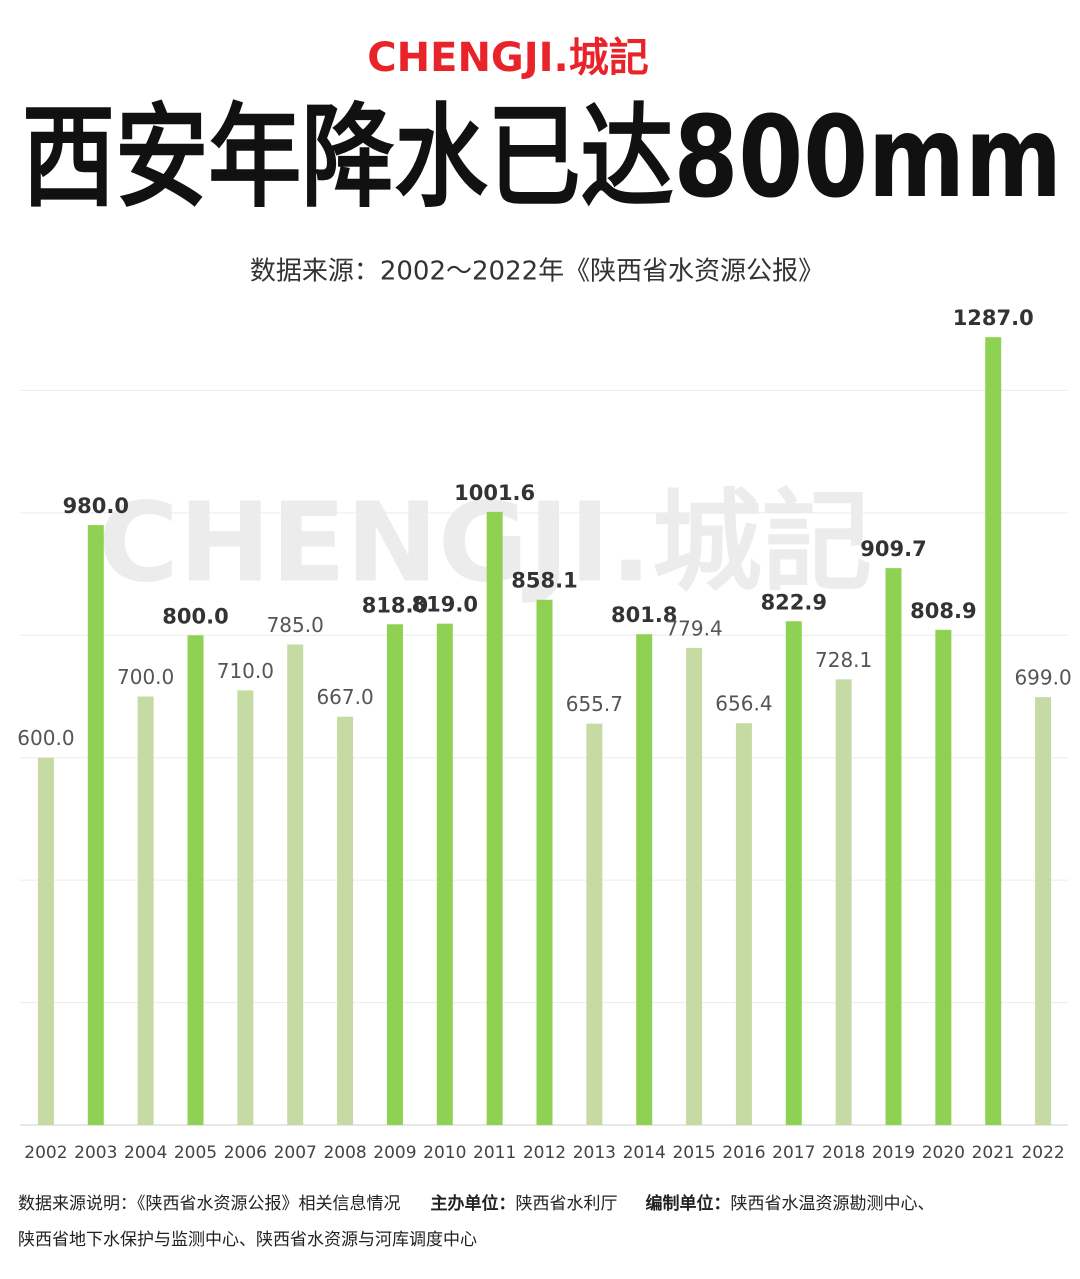  What do you see at coordinates (537, 272) in the screenshot?
I see `chart-subtitle: 数据来源：2002～2022年《陕西省水资源公报》` at bounding box center [537, 272].